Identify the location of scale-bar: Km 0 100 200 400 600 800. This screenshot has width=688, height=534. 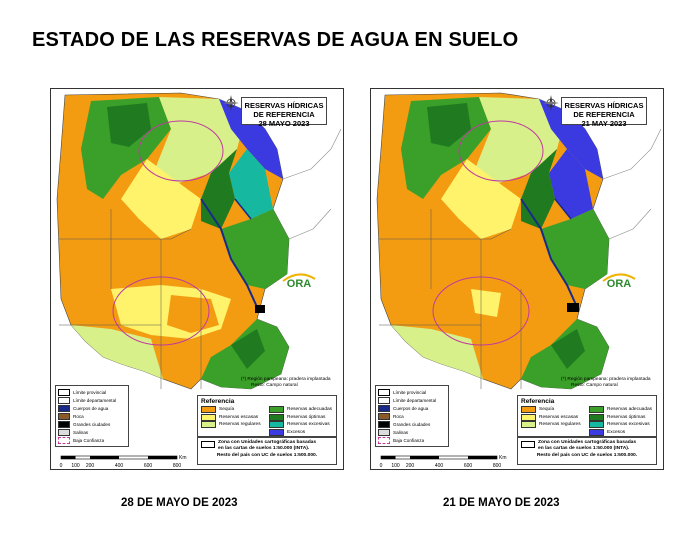
(442, 461).